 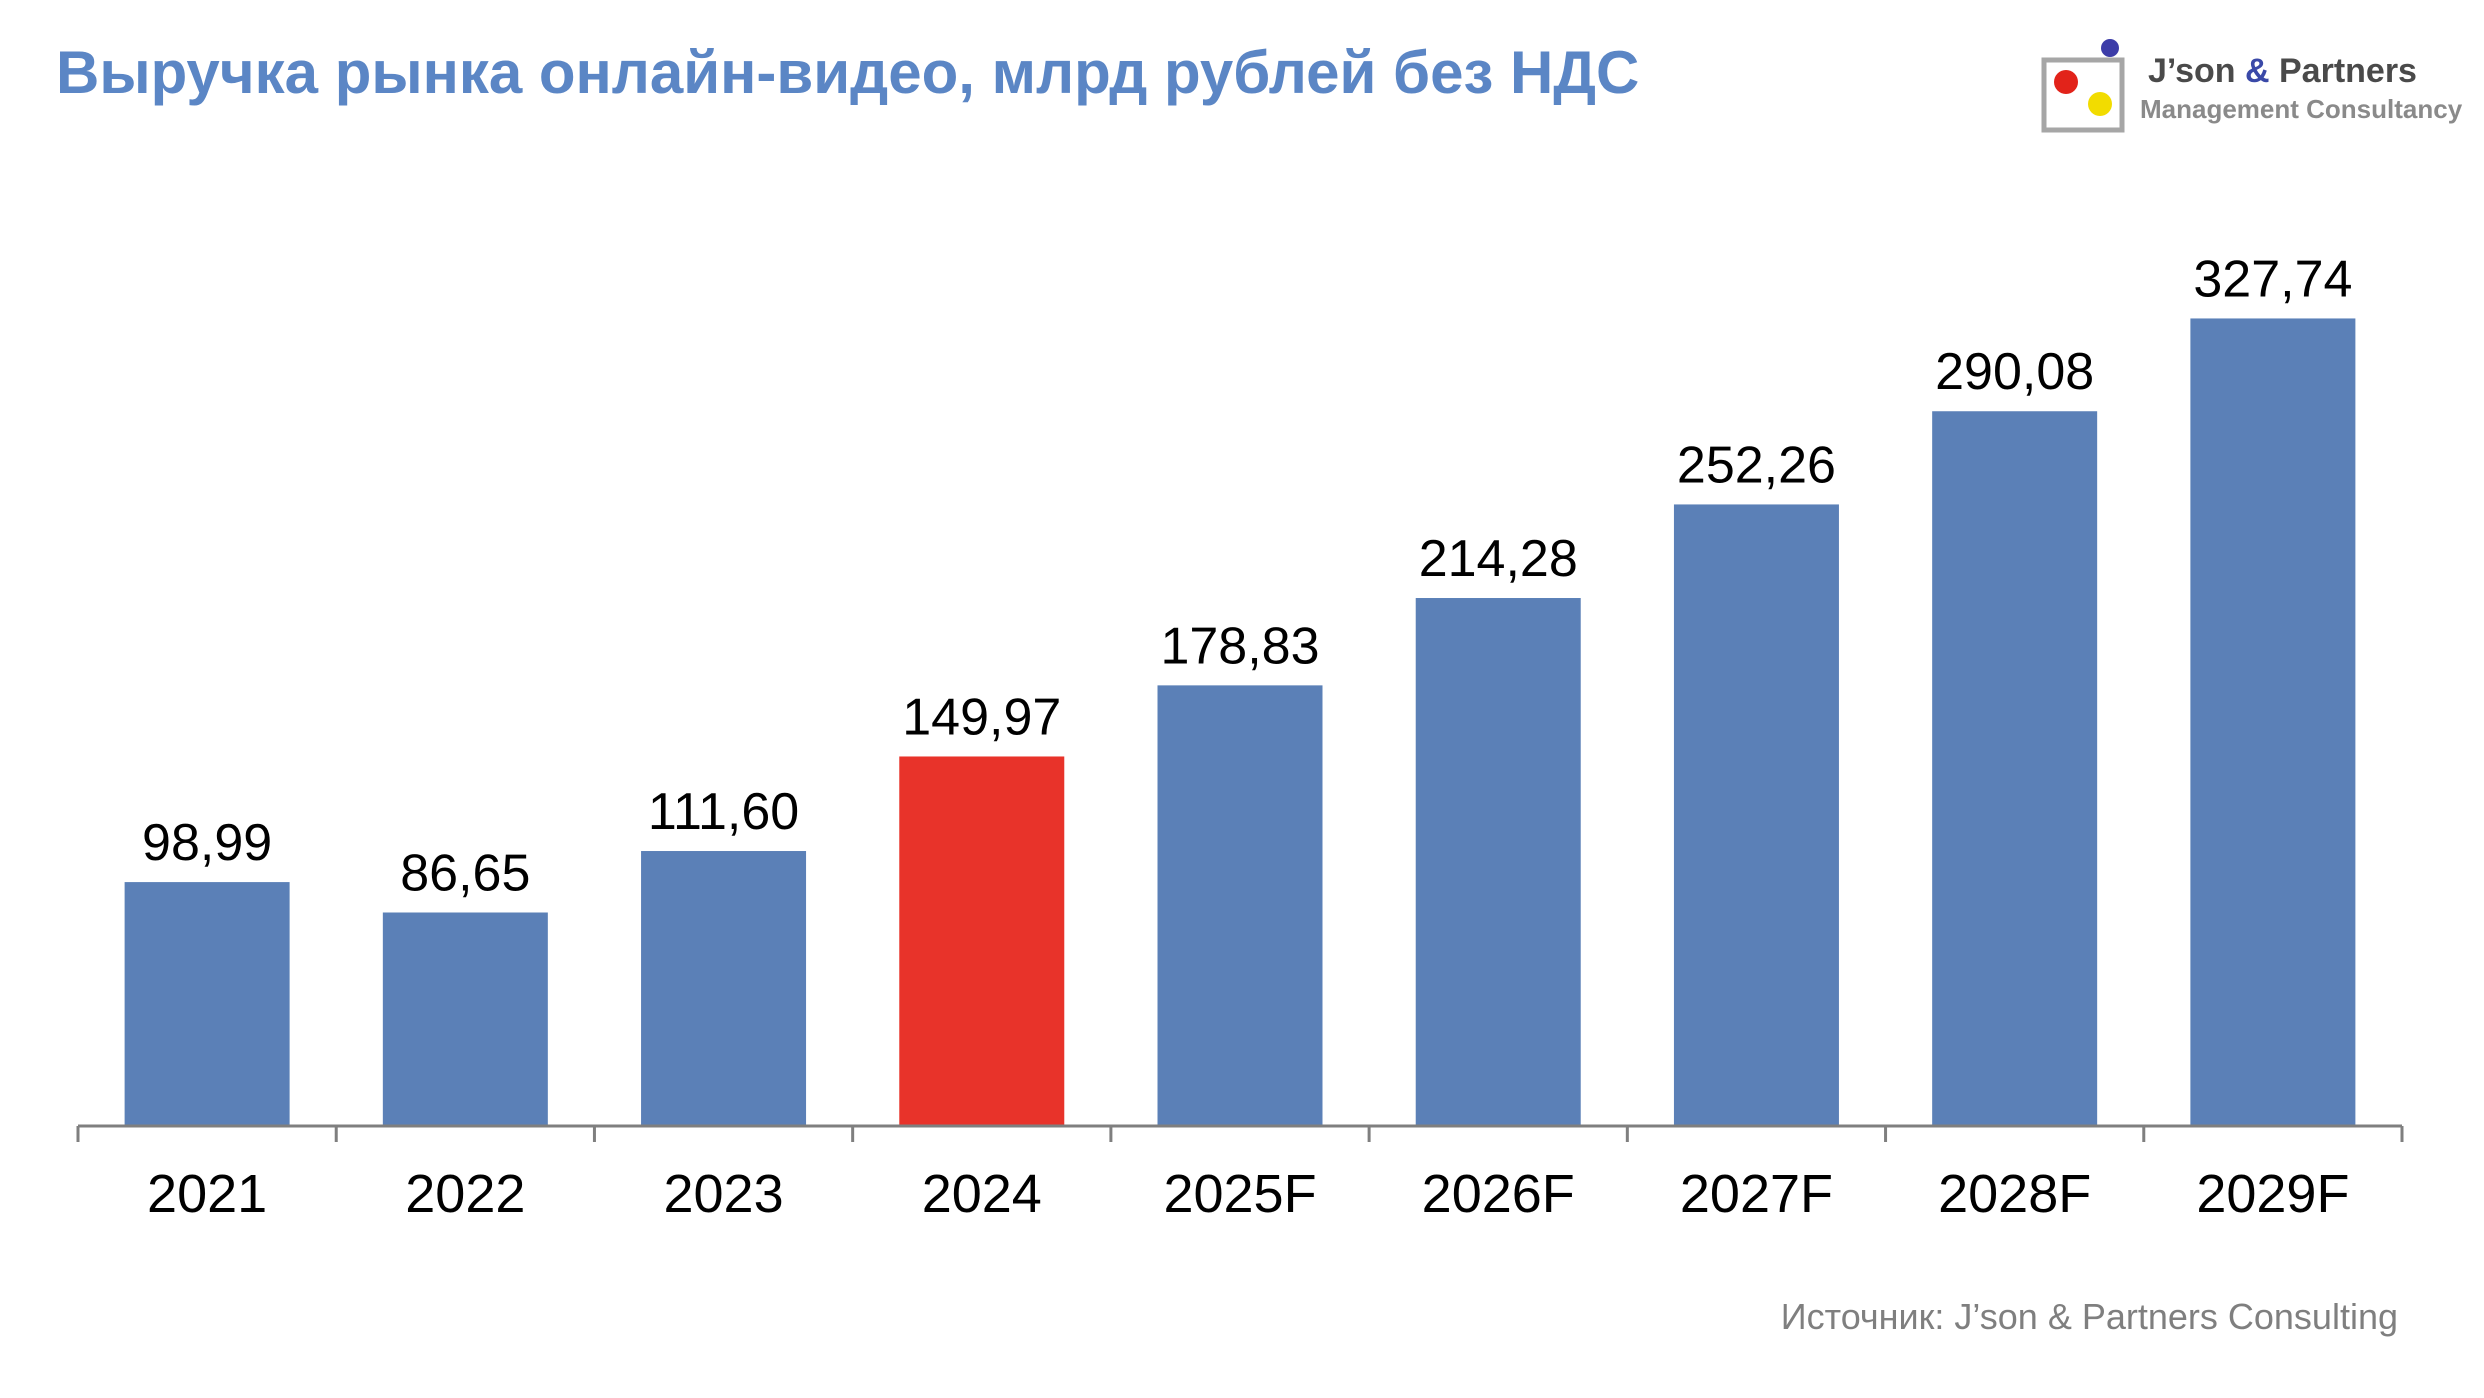 What do you see at coordinates (207, 843) in the screenshot?
I see `data-label-2021: 98,99` at bounding box center [207, 843].